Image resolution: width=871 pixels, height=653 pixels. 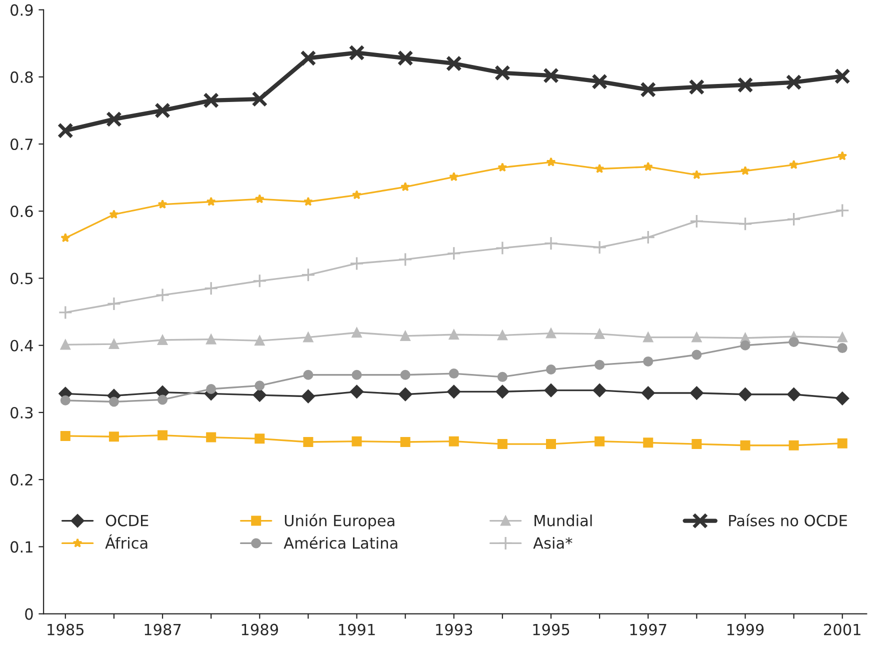 I want to click on legend-label: Mundial, so click(x=563, y=520).